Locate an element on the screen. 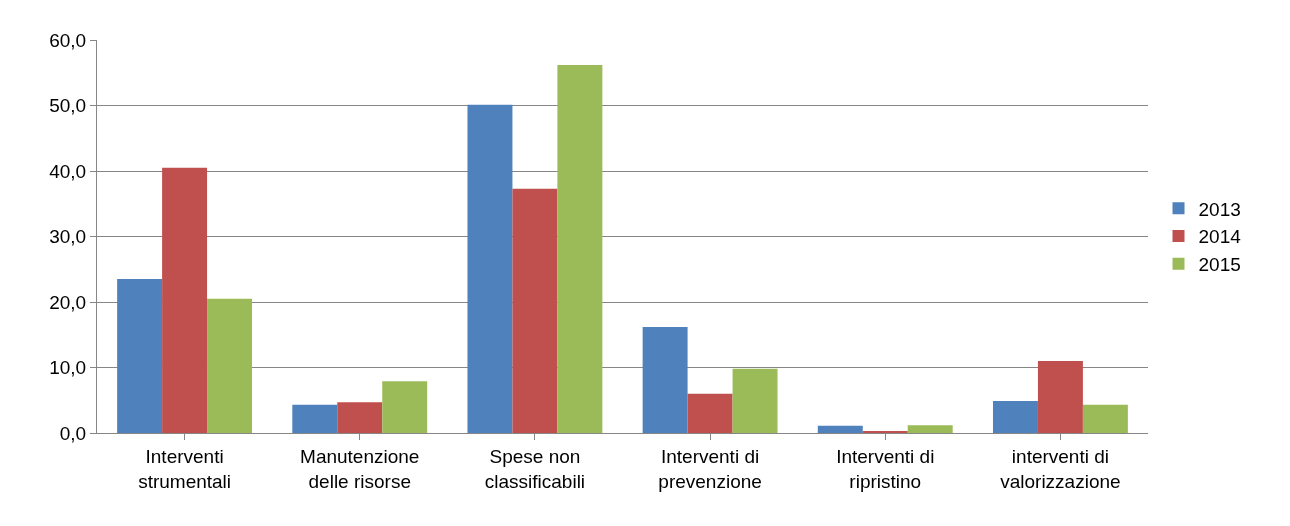 The width and height of the screenshot is (1290, 526). legend-label: 2015 is located at coordinates (1219, 265).